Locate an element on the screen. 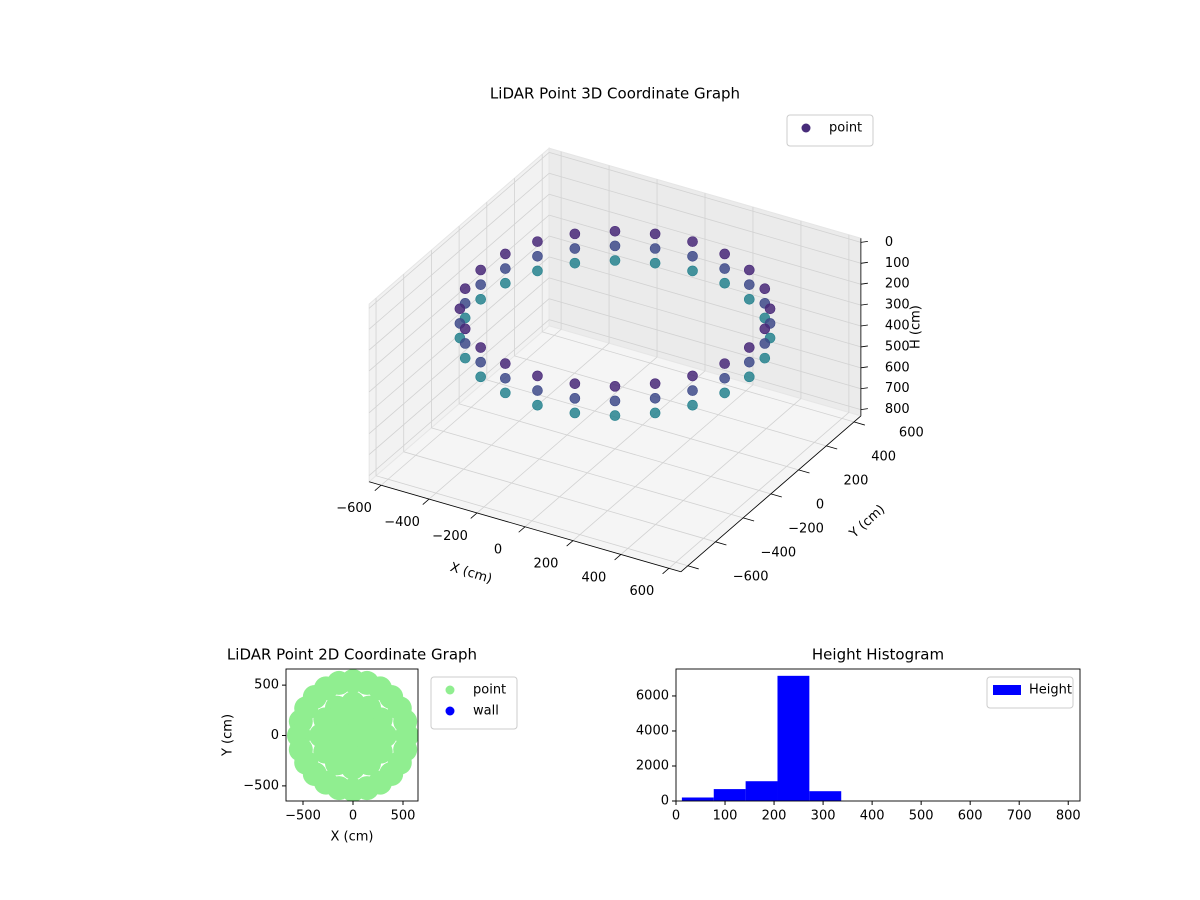 This screenshot has height=900, width=1200. x-tick-label: −400 is located at coordinates (402, 522).